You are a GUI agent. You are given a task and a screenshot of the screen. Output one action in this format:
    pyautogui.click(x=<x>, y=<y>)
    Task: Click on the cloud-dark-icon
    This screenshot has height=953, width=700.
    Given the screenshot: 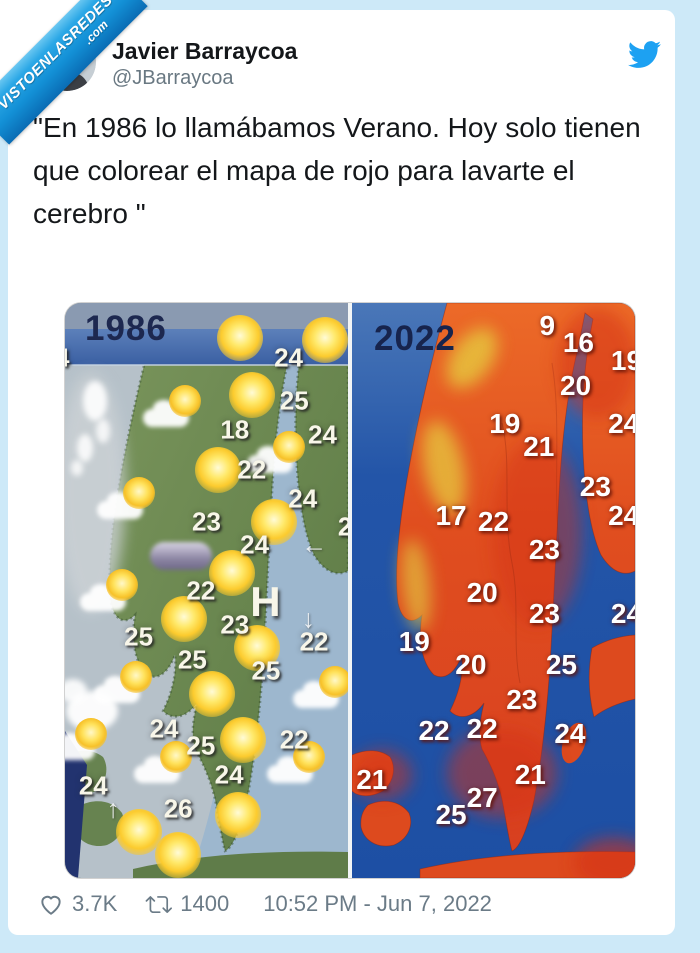 What is the action you would take?
    pyautogui.click(x=181, y=556)
    